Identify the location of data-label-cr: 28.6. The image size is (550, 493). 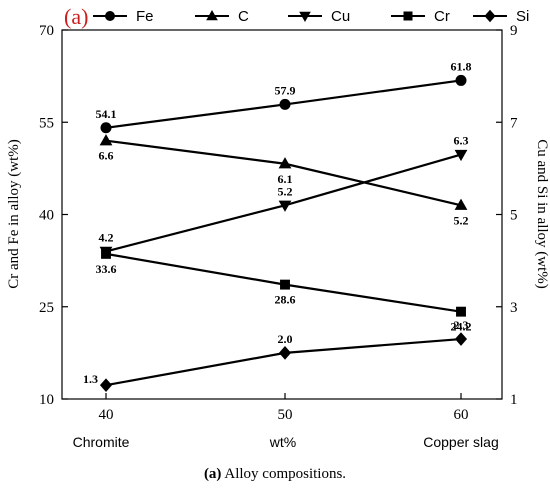
(285, 300).